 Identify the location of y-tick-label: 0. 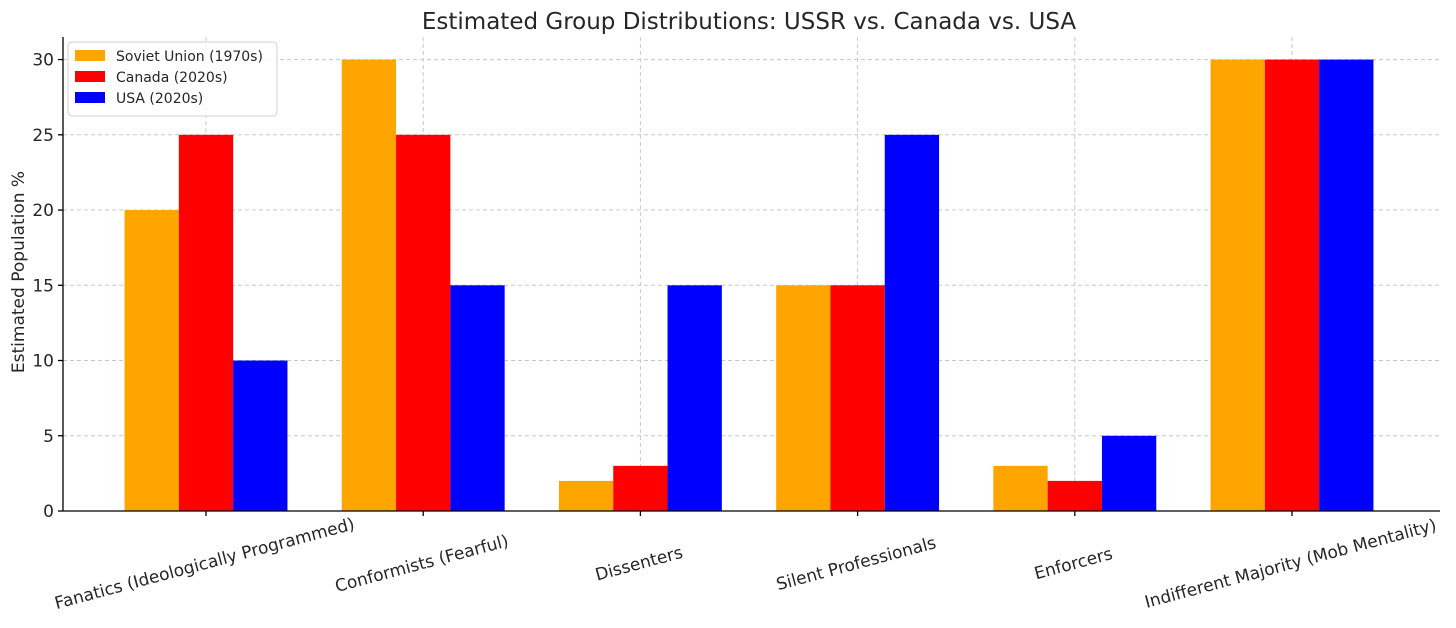
(48, 512).